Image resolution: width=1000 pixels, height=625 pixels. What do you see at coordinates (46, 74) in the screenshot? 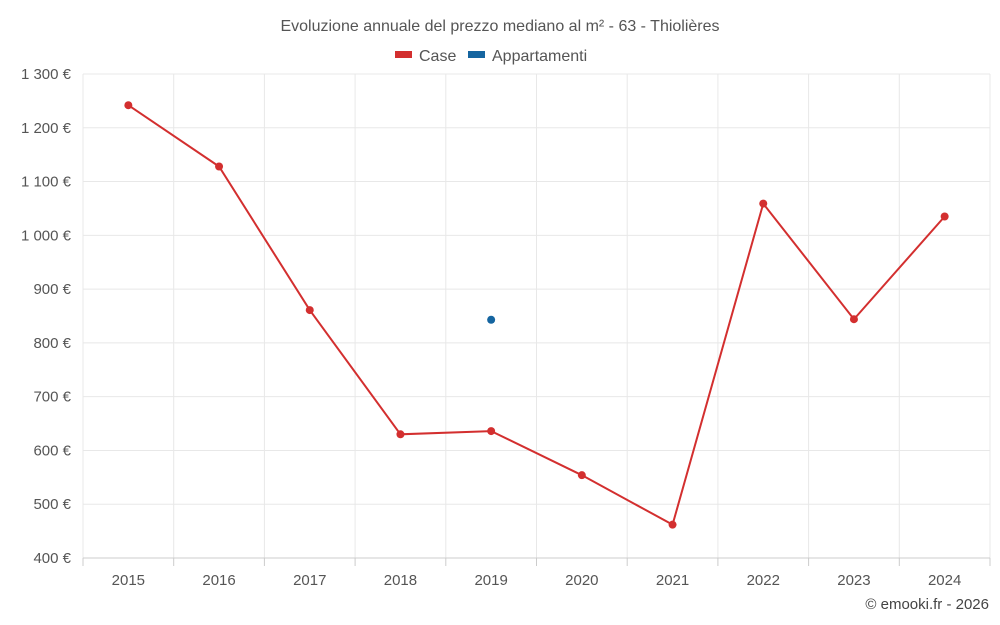
I see `y-tick-label: 1 300 €` at bounding box center [46, 74].